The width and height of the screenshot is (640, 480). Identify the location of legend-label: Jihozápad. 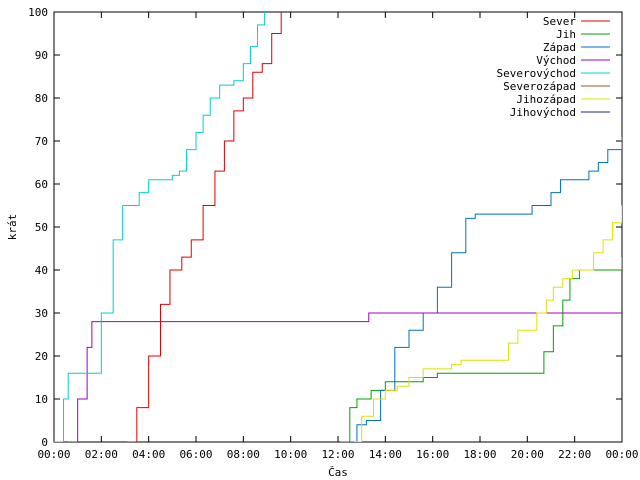
(546, 99).